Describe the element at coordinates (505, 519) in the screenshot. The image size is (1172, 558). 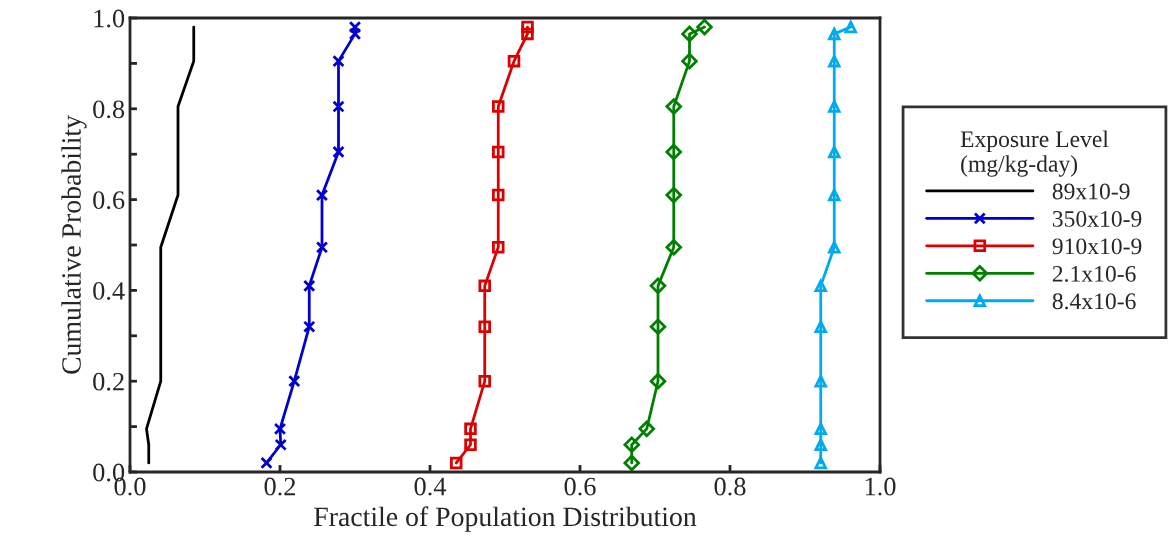
I see `x-axis-title: Fractile of Population Distribution` at that location.